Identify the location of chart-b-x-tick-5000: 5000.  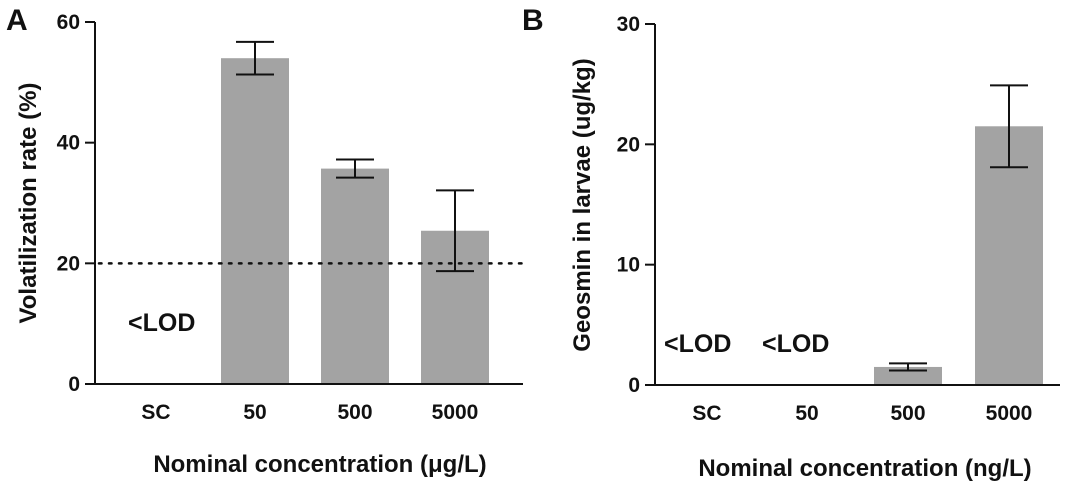
(1009, 413).